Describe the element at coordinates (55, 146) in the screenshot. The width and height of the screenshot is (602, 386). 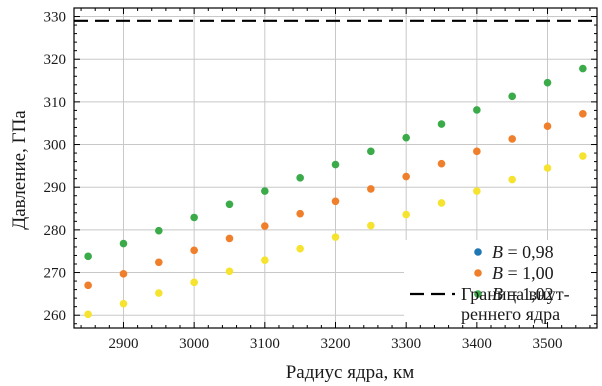
I see `y-tick-label: 300` at that location.